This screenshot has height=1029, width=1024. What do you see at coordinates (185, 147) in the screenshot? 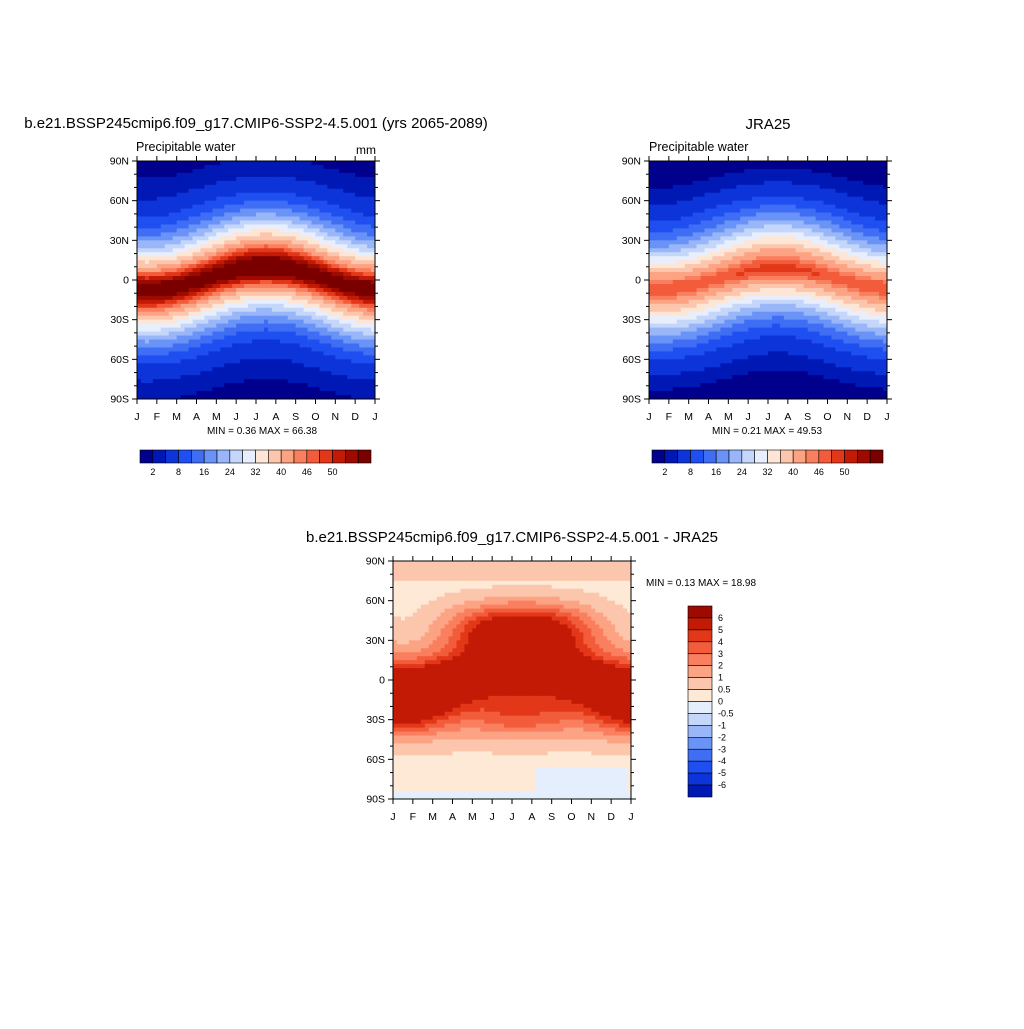
I see `panel-model-variable-label: Precipitable water` at bounding box center [185, 147].